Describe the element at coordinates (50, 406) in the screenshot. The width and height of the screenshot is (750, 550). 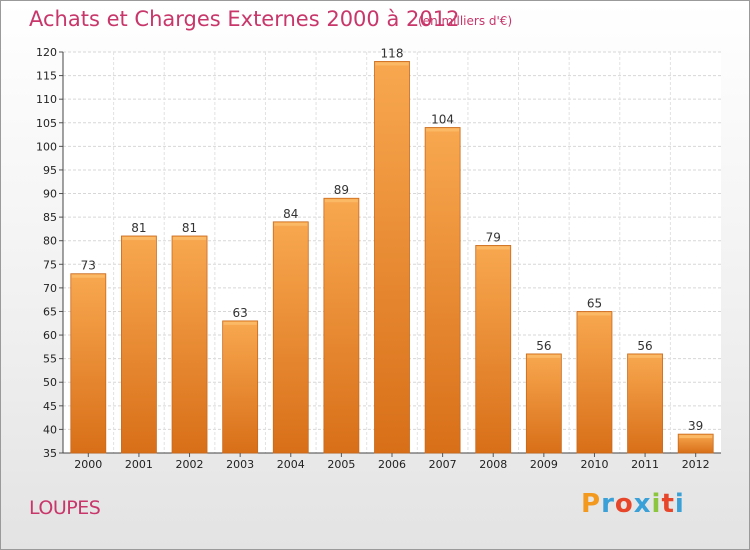
I see `y-tick-label: 45` at that location.